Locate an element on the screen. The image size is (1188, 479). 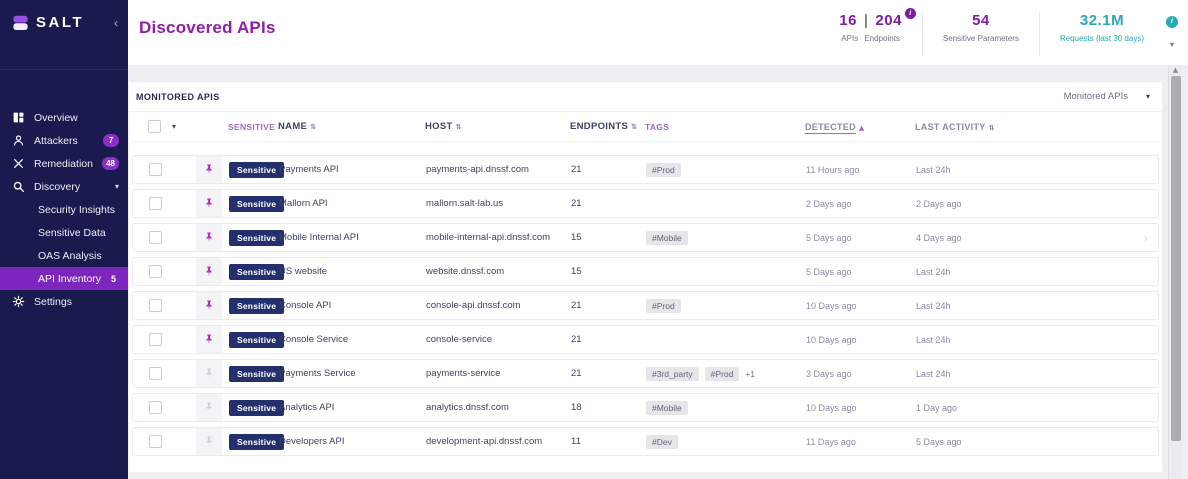
sort-icon: ⇅ is located at coordinates (634, 127).